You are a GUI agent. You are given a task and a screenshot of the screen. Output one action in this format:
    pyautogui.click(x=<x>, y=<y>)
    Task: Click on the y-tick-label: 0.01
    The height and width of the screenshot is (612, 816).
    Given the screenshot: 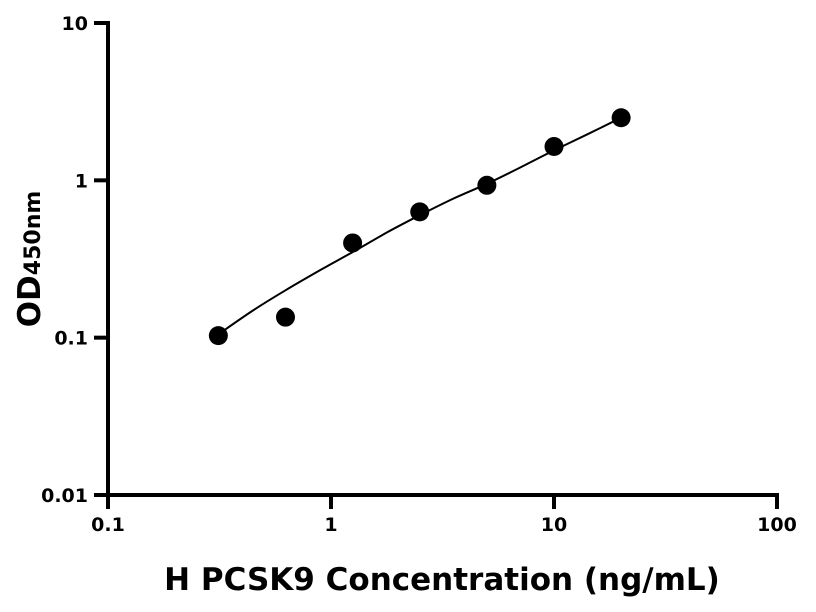 What is the action you would take?
    pyautogui.click(x=64, y=496)
    